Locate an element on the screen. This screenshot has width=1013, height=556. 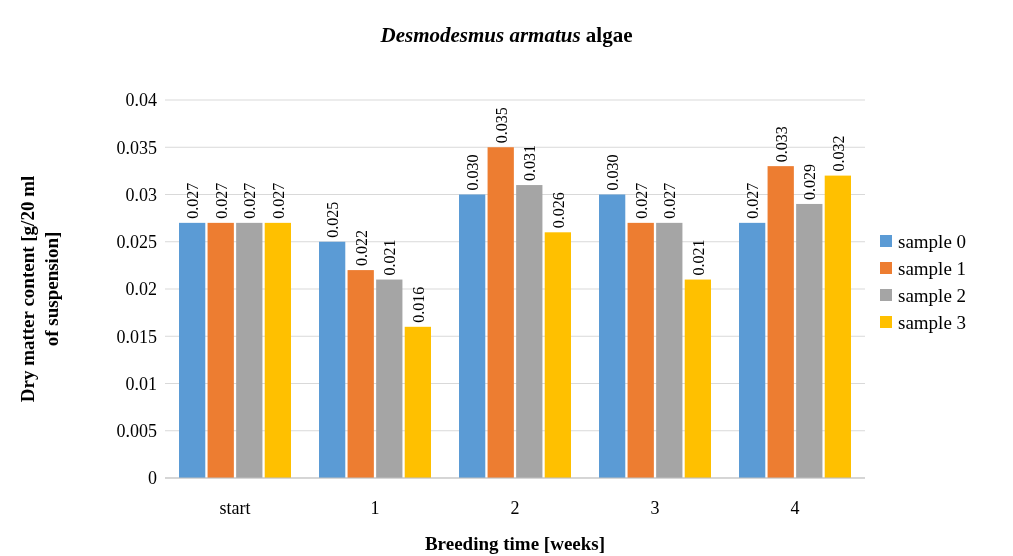
legend-label: sample 1 is located at coordinates (932, 268).